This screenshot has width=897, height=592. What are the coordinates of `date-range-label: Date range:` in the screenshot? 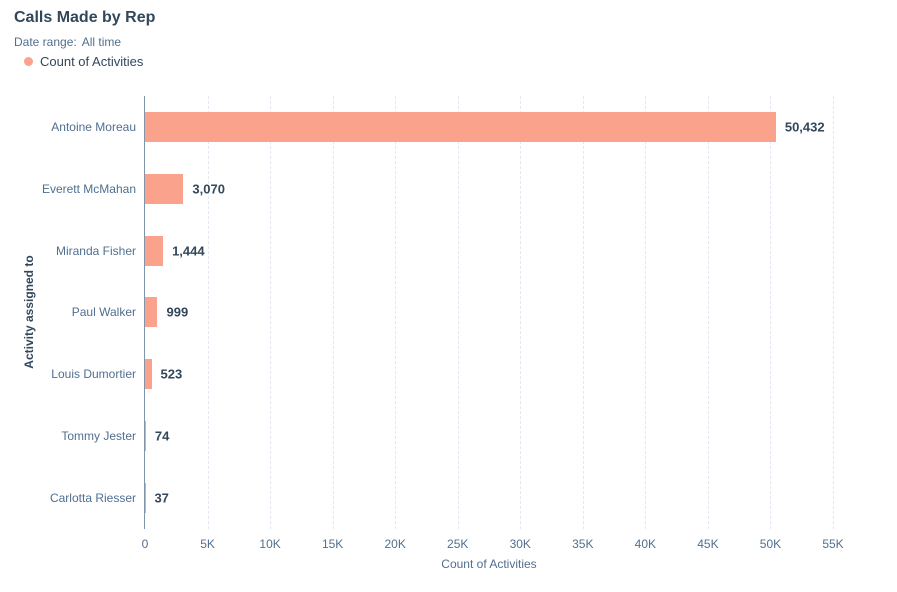 It's located at (45, 42).